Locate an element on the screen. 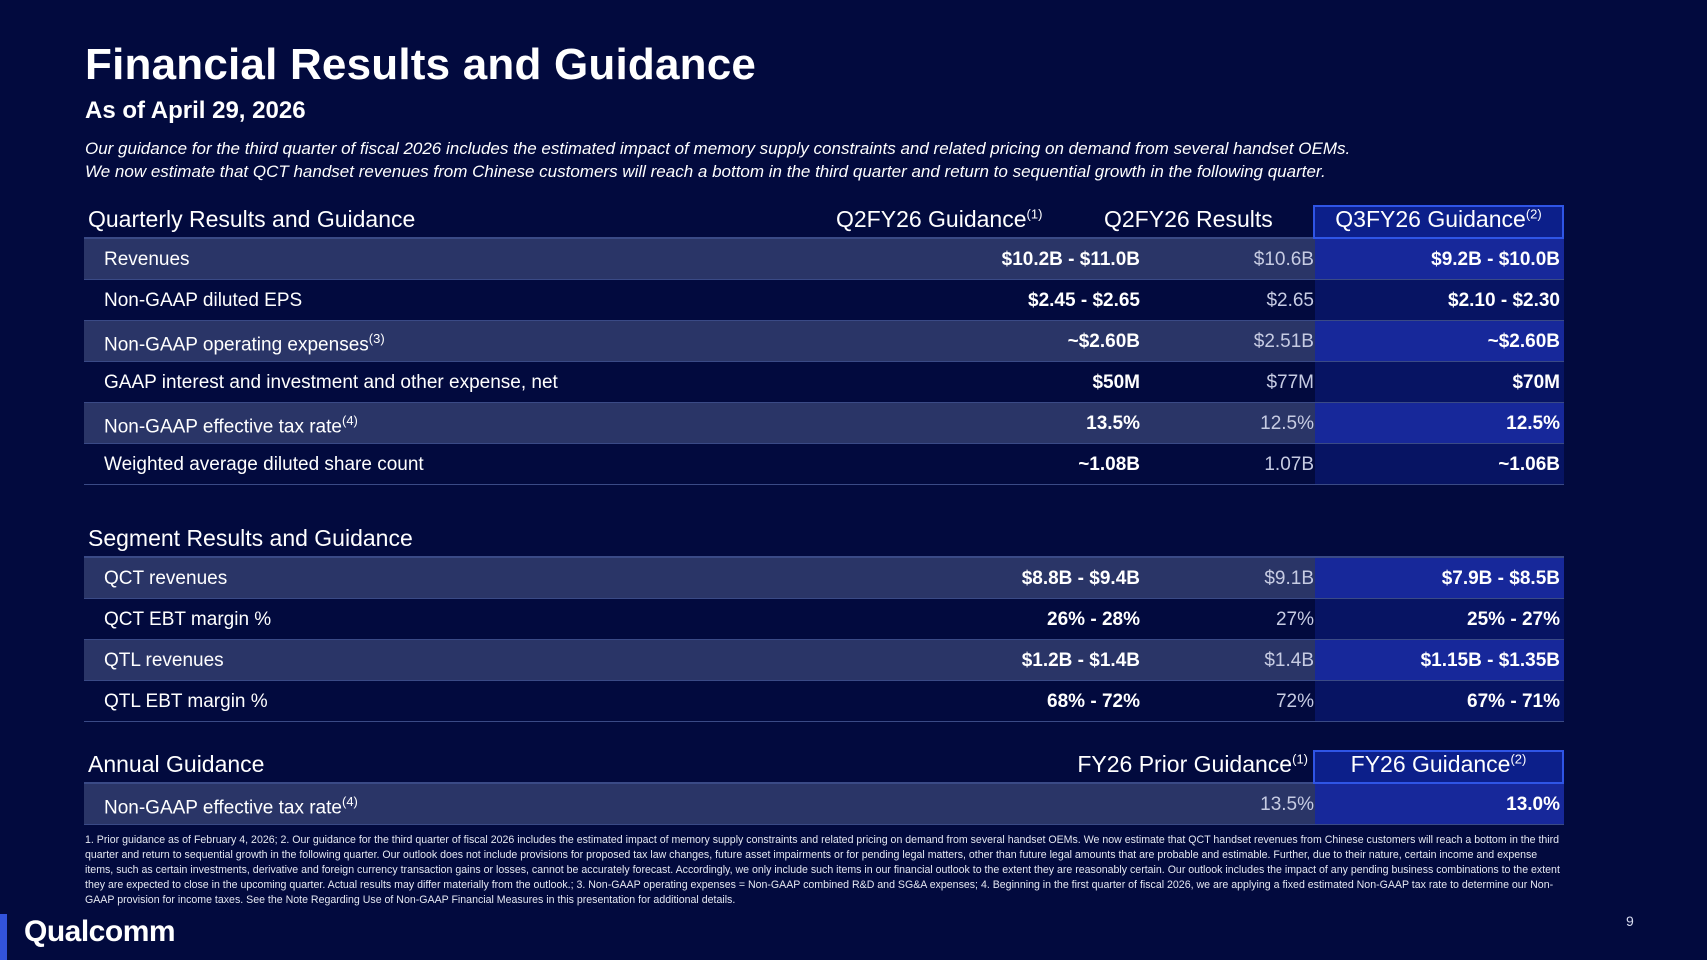 The height and width of the screenshot is (960, 1707). quarterly-guidance-value: ~1.06B is located at coordinates (1529, 464).